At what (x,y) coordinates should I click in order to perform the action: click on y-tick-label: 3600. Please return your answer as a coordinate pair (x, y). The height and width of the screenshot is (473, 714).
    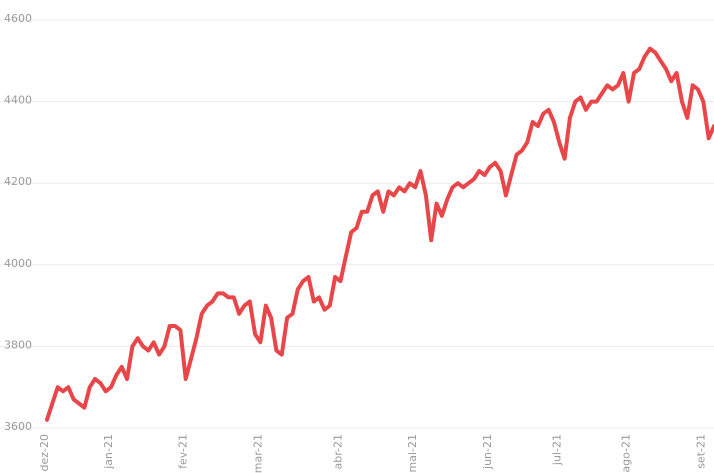
    Looking at the image, I should click on (18, 426).